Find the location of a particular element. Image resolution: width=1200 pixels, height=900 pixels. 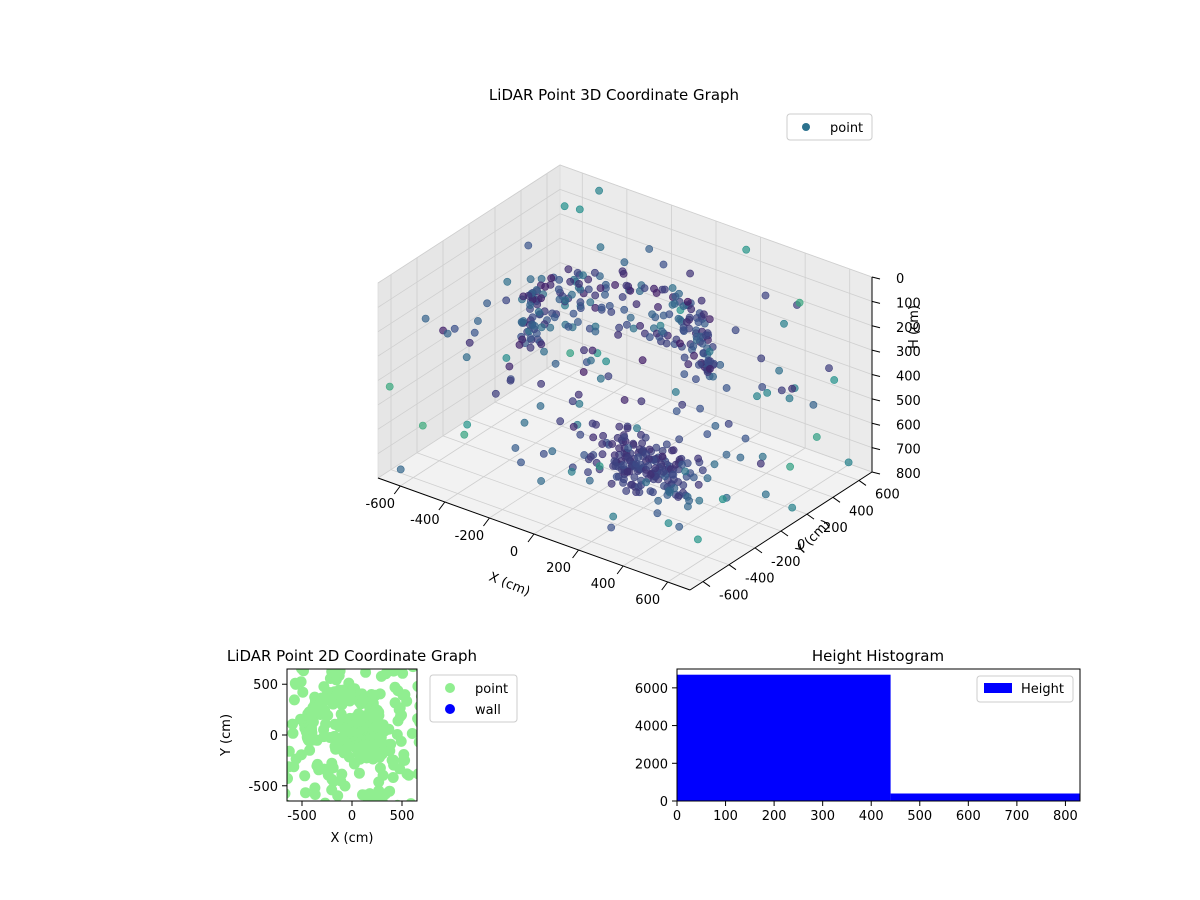

chart-hist-legend-swatch is located at coordinates (998, 688).